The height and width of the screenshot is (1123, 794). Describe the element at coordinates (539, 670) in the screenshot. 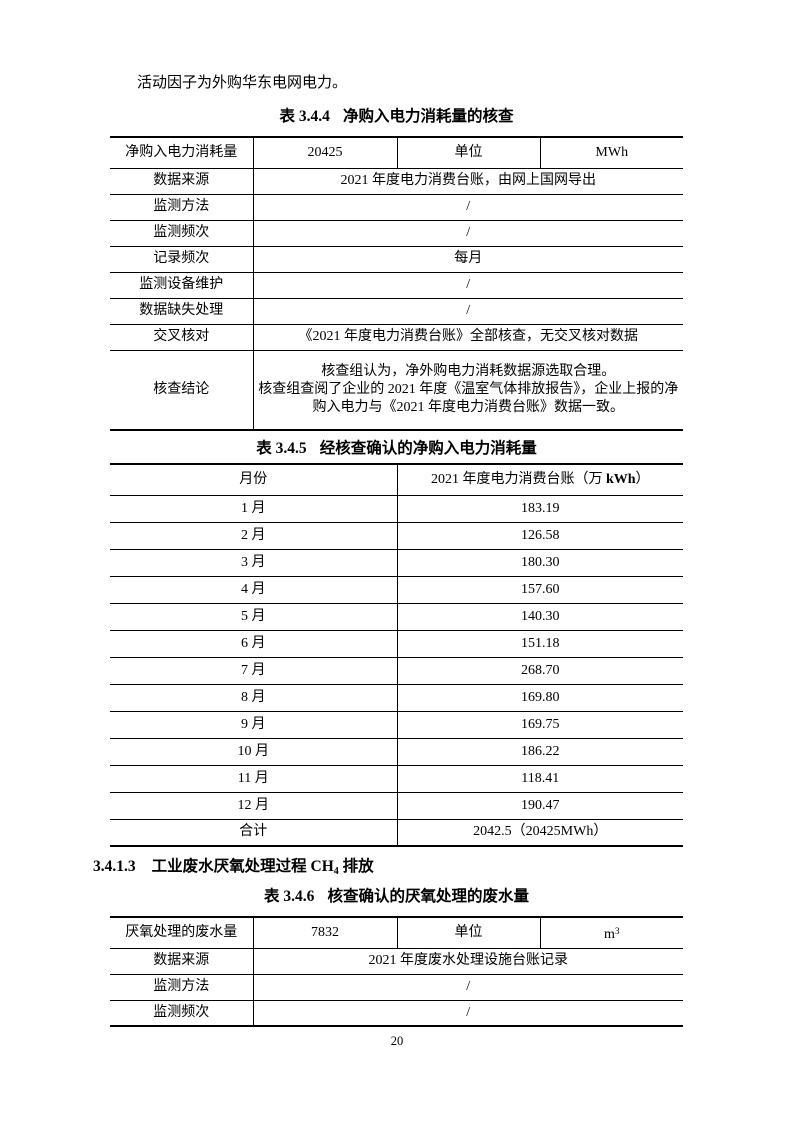

I see `value-cell: 268.70` at that location.